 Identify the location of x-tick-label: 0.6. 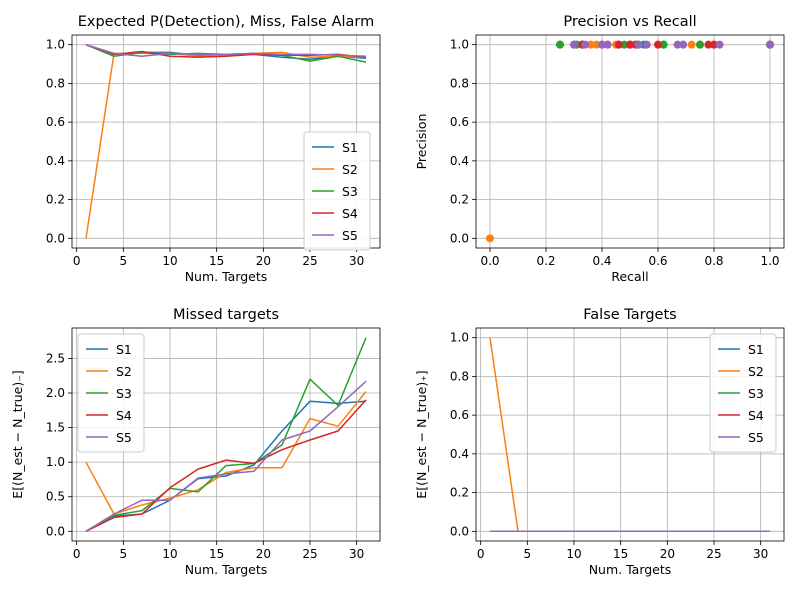
(657, 261).